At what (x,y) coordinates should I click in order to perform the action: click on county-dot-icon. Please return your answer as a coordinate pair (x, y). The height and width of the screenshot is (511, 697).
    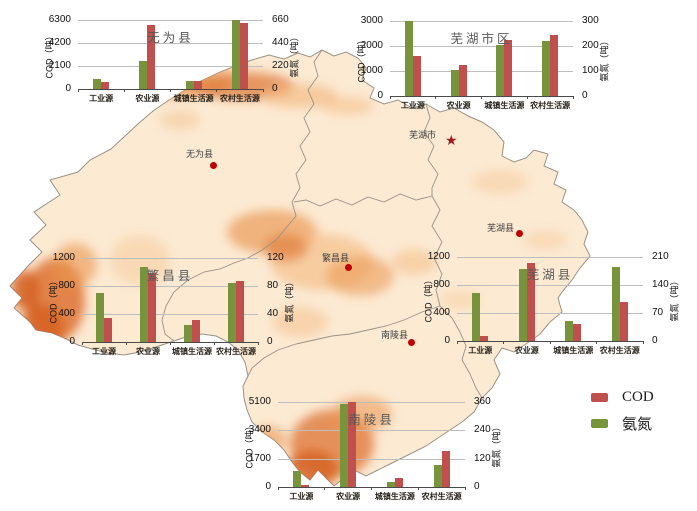
    Looking at the image, I should click on (348, 267).